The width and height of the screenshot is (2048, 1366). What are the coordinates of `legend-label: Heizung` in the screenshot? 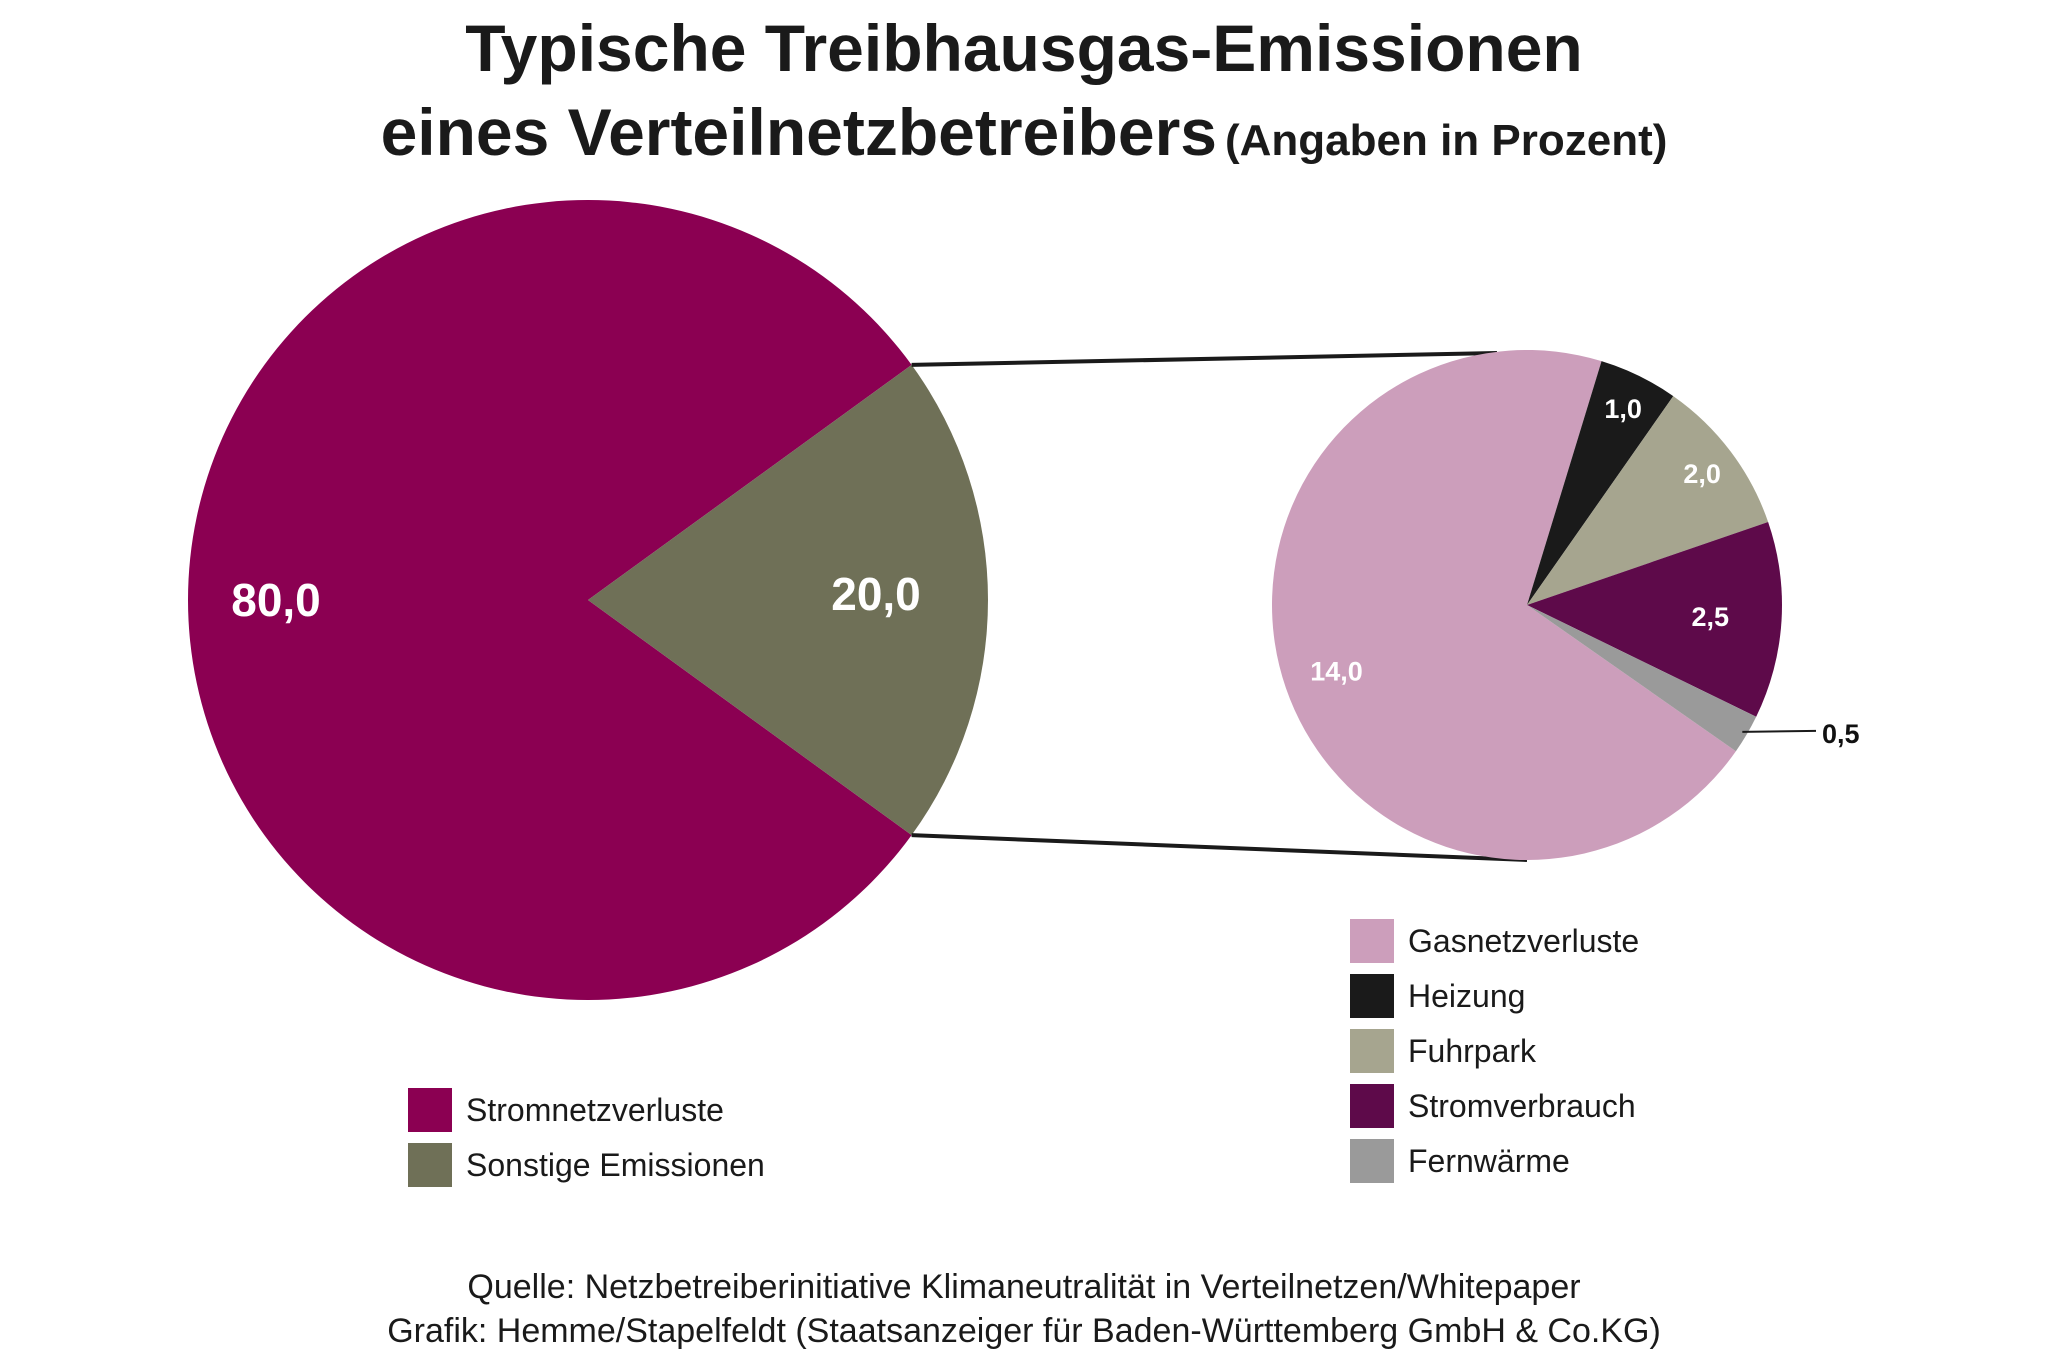 It's located at (1467, 995).